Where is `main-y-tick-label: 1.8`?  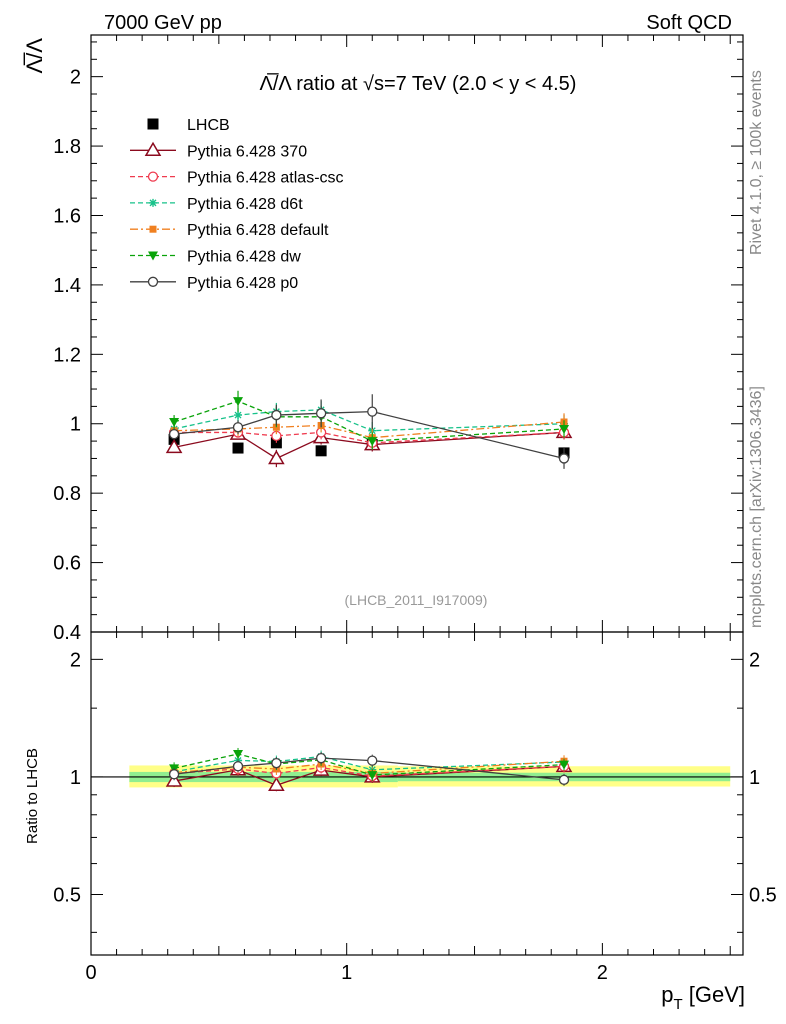
main-y-tick-label: 1.8 is located at coordinates (67, 147).